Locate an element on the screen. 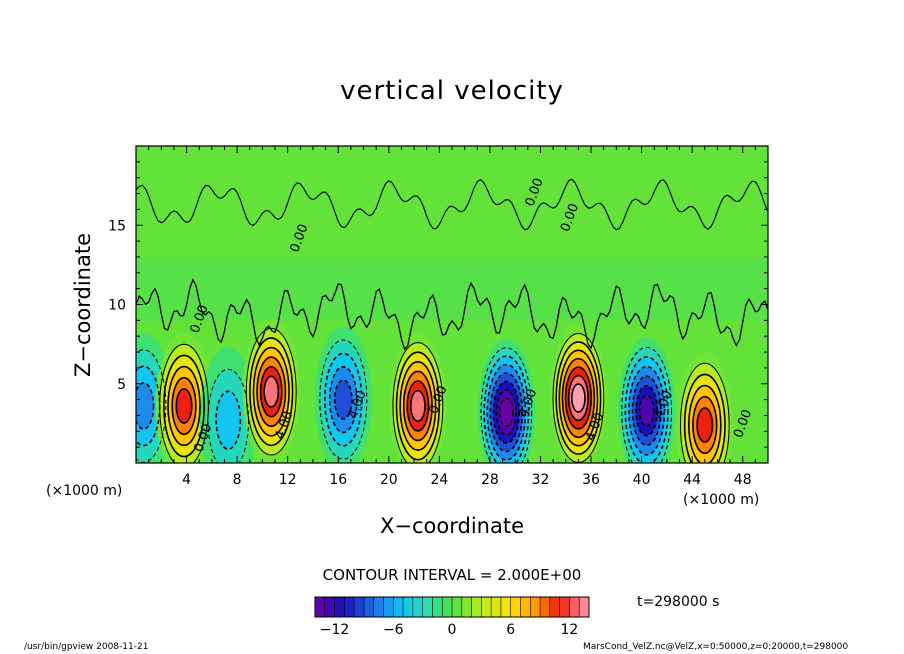  x-tick-label: 44 is located at coordinates (692, 480).